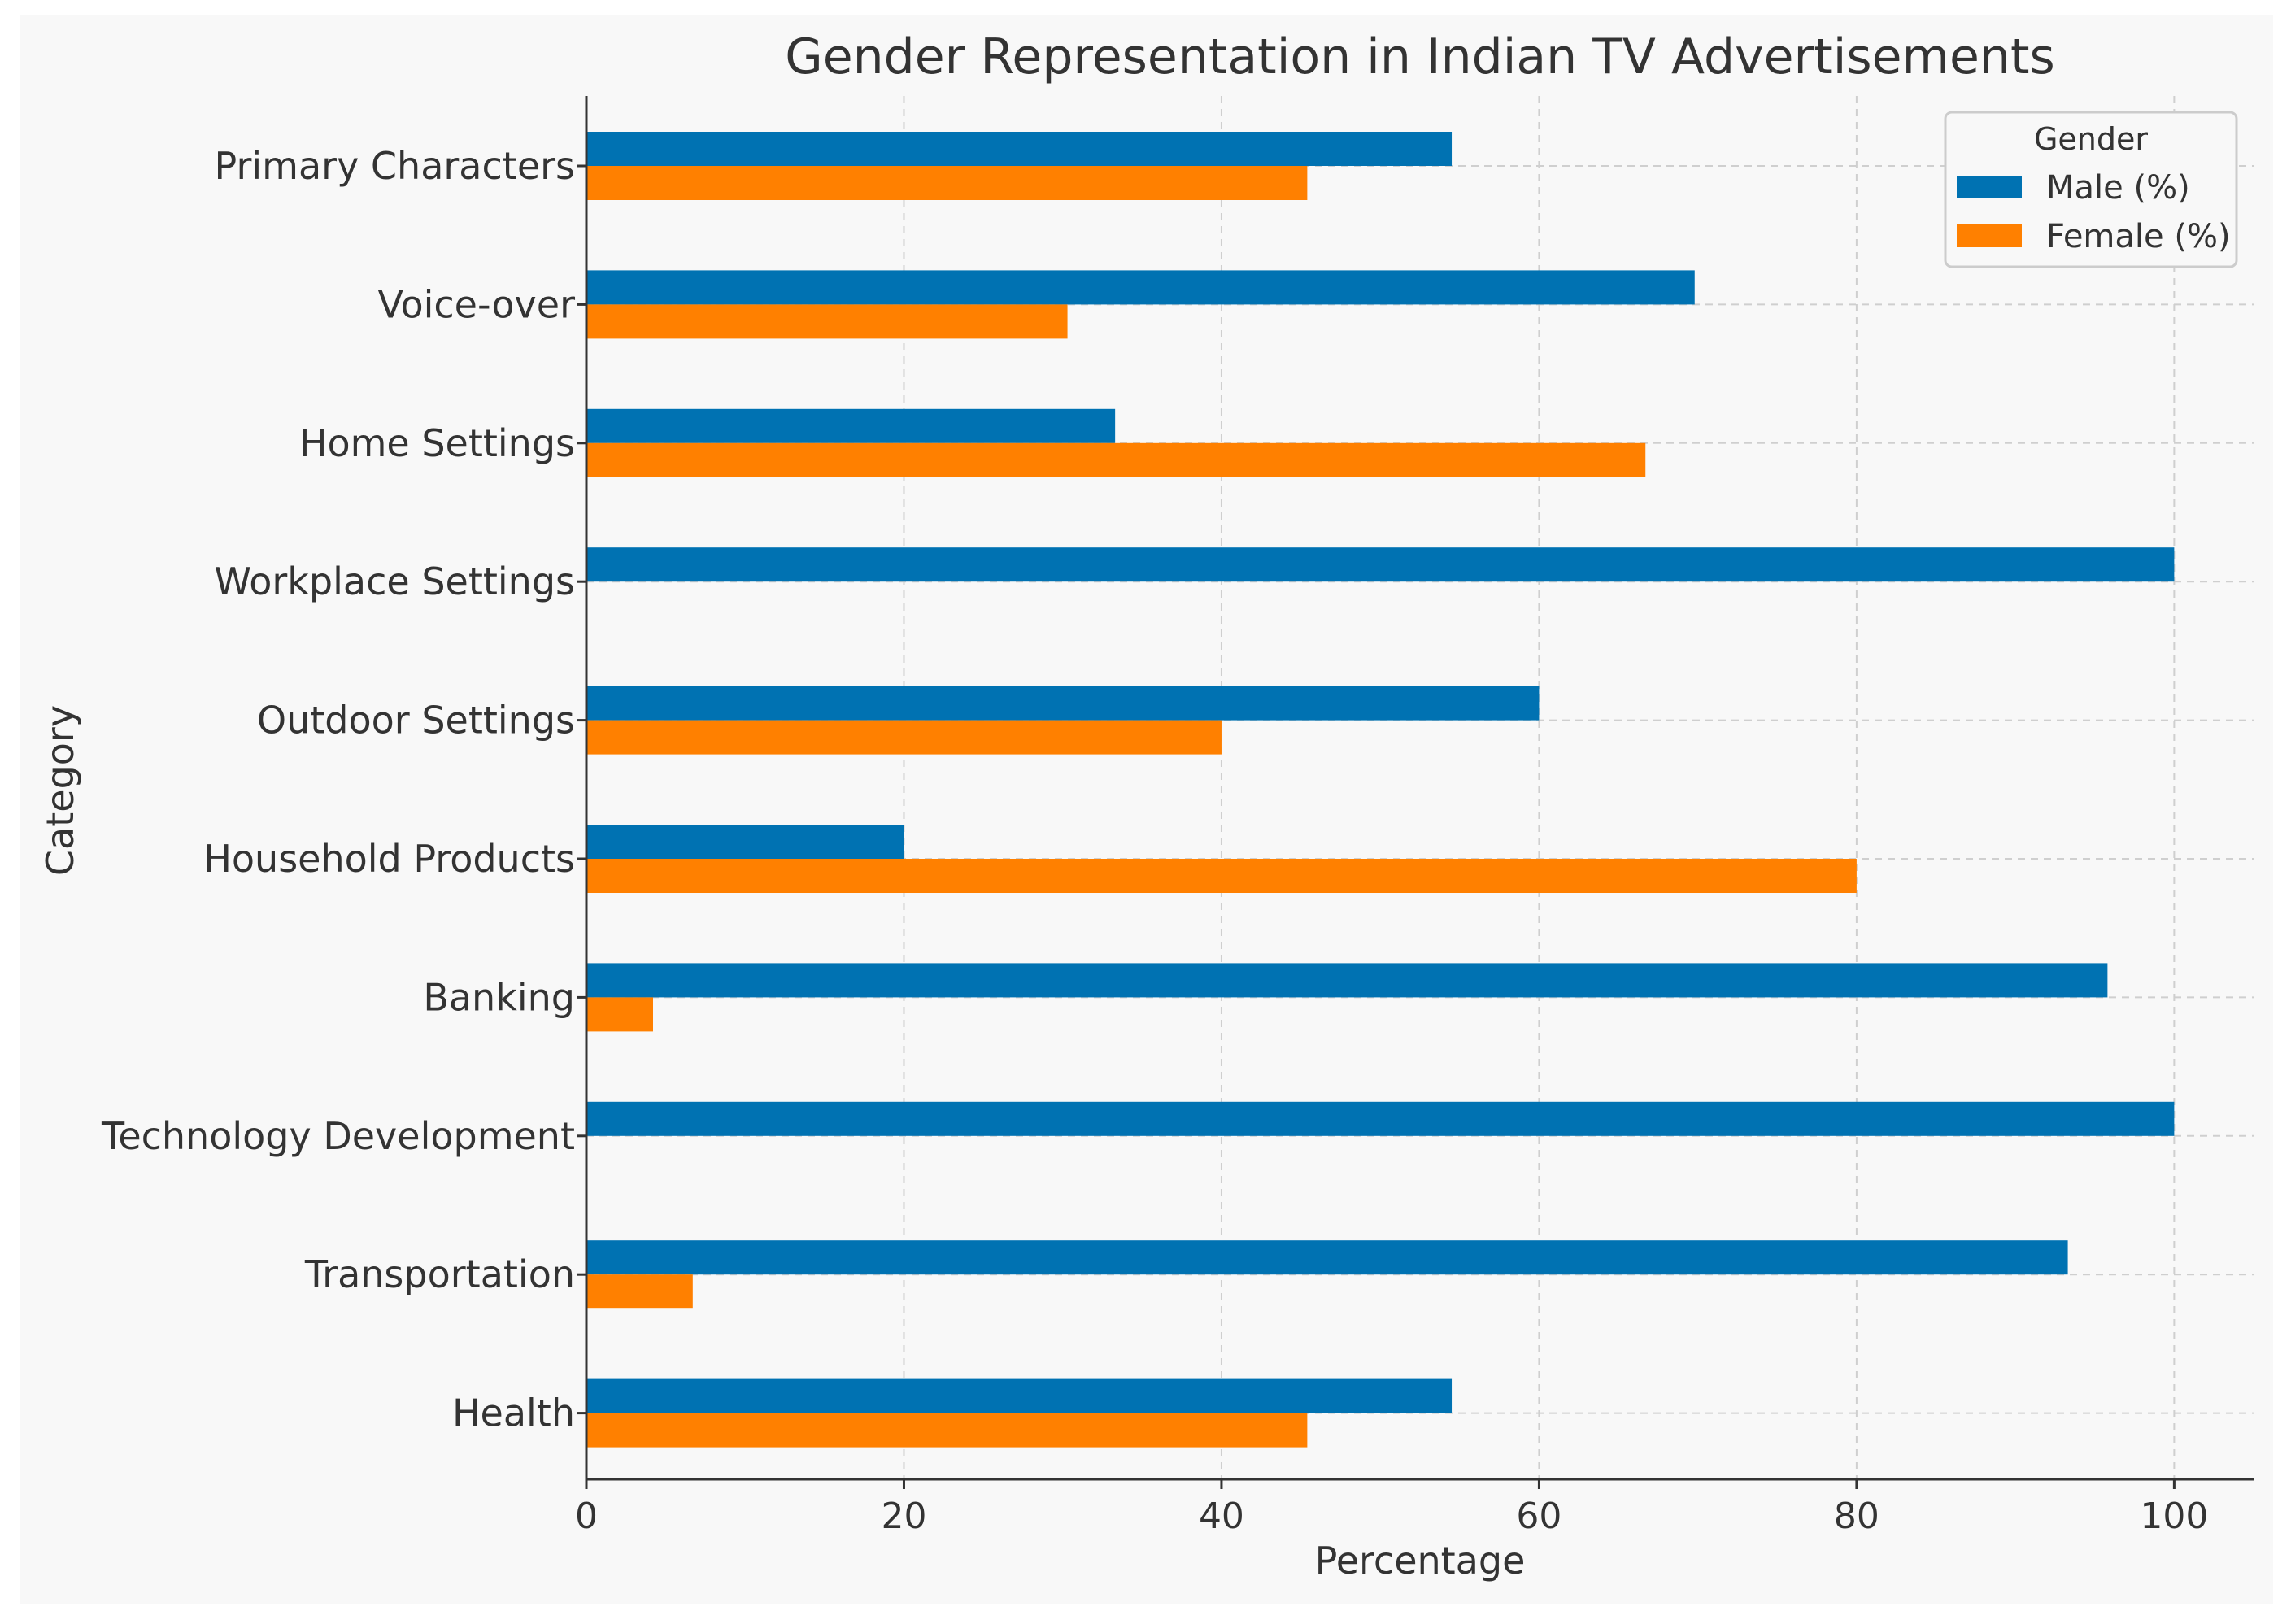 The image size is (2291, 1624). What do you see at coordinates (477, 304) in the screenshot?
I see `category-label: Voice-over` at bounding box center [477, 304].